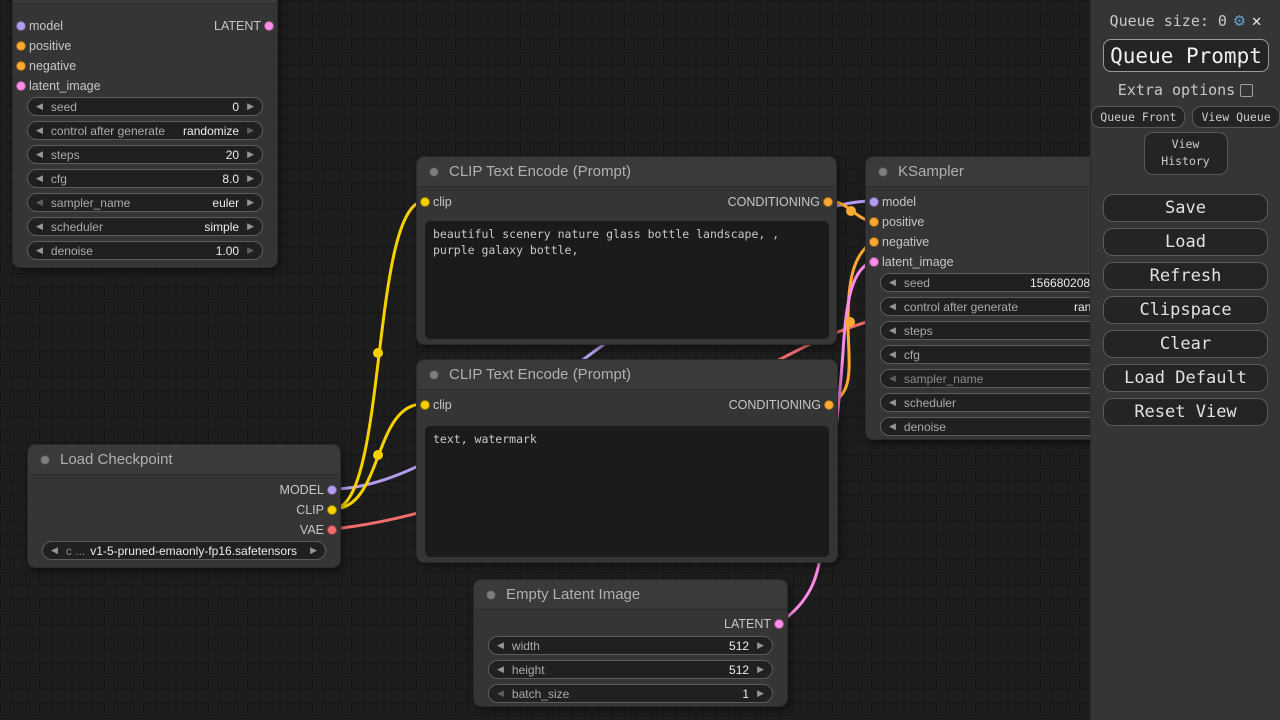 The image size is (1280, 720). What do you see at coordinates (145, 202) in the screenshot?
I see `widget-sampler-name: ◀ sampler_name euler ▶` at bounding box center [145, 202].